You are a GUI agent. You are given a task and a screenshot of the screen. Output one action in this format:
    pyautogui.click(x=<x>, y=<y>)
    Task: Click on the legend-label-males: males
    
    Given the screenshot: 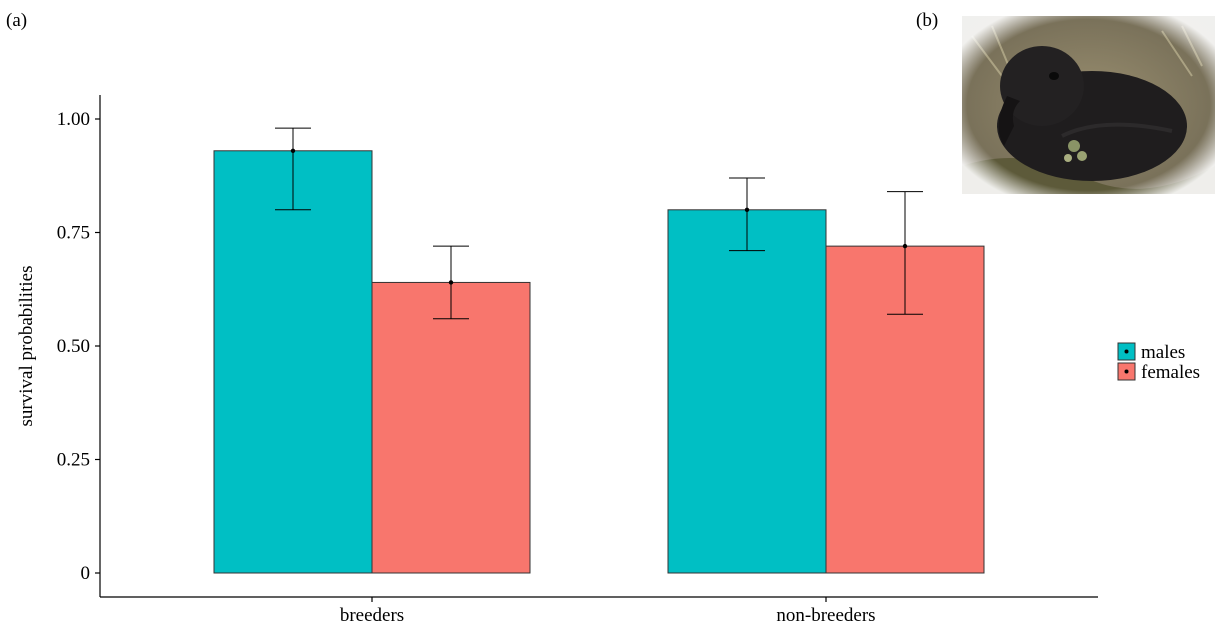 What is the action you would take?
    pyautogui.click(x=1163, y=352)
    